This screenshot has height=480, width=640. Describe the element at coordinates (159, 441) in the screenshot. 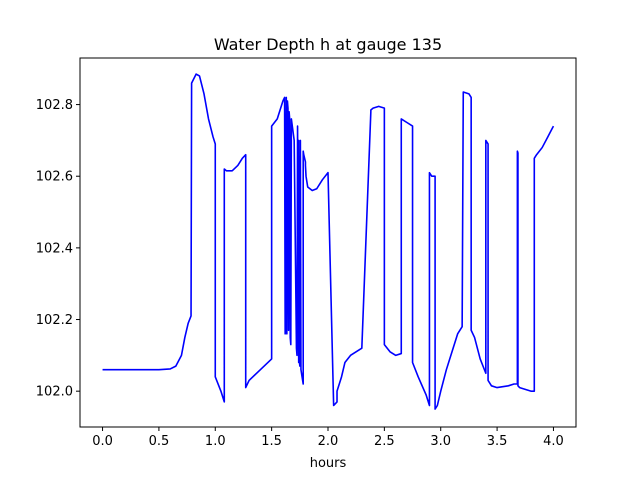

I see `x-tick-label: 0.5` at that location.